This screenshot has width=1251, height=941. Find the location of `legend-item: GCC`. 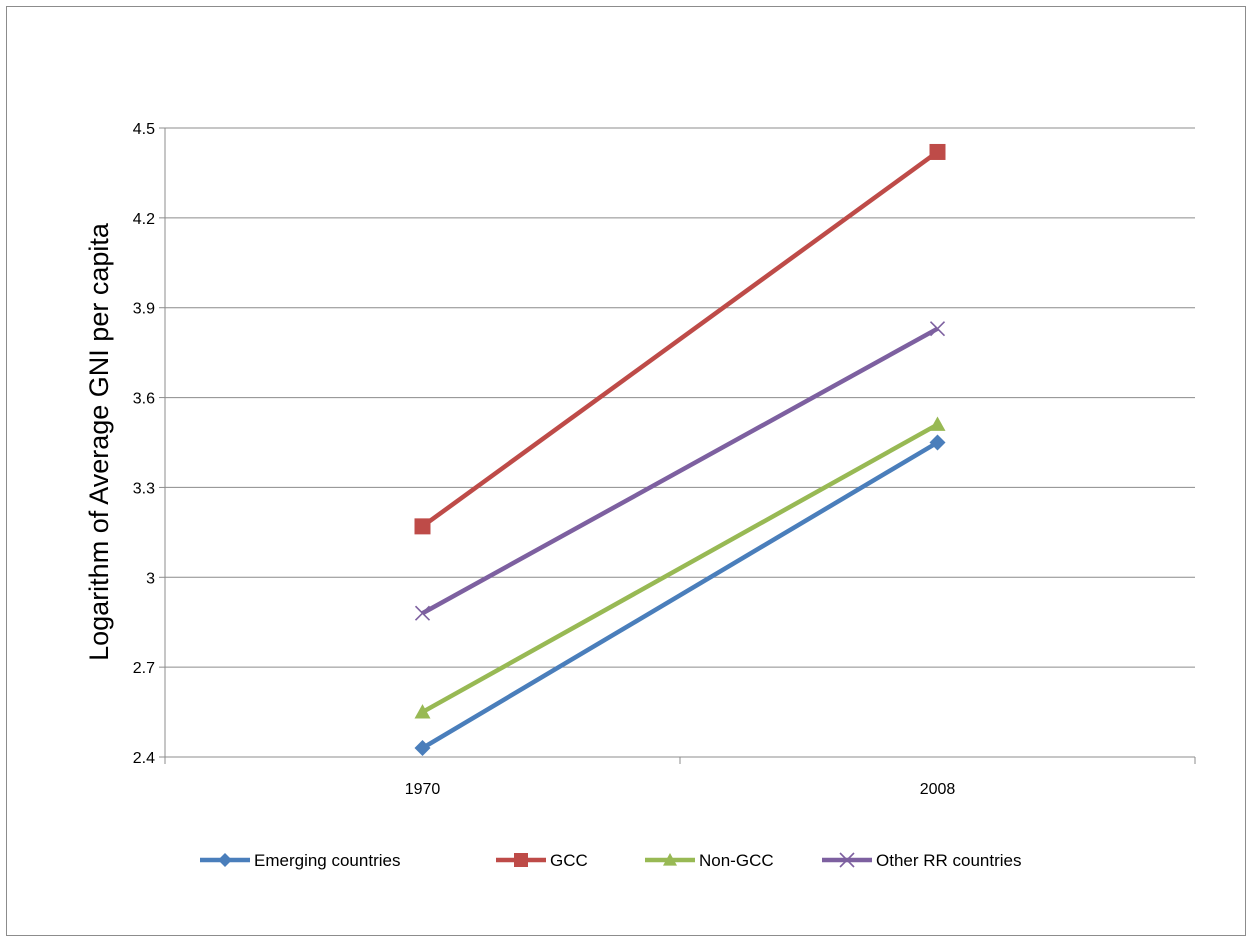

legend-item: GCC is located at coordinates (542, 860).